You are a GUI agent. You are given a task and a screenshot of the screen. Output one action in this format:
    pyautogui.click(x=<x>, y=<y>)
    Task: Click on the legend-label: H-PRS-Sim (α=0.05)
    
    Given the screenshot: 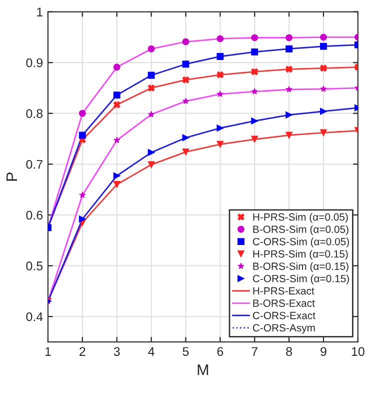 What is the action you would take?
    pyautogui.click(x=300, y=218)
    